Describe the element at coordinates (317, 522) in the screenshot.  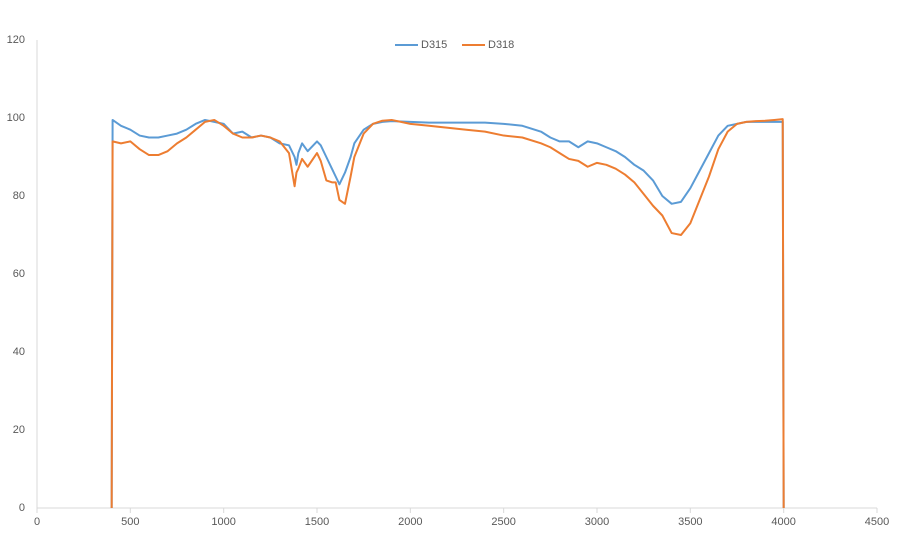
I see `x-tick-label: 1500` at that location.